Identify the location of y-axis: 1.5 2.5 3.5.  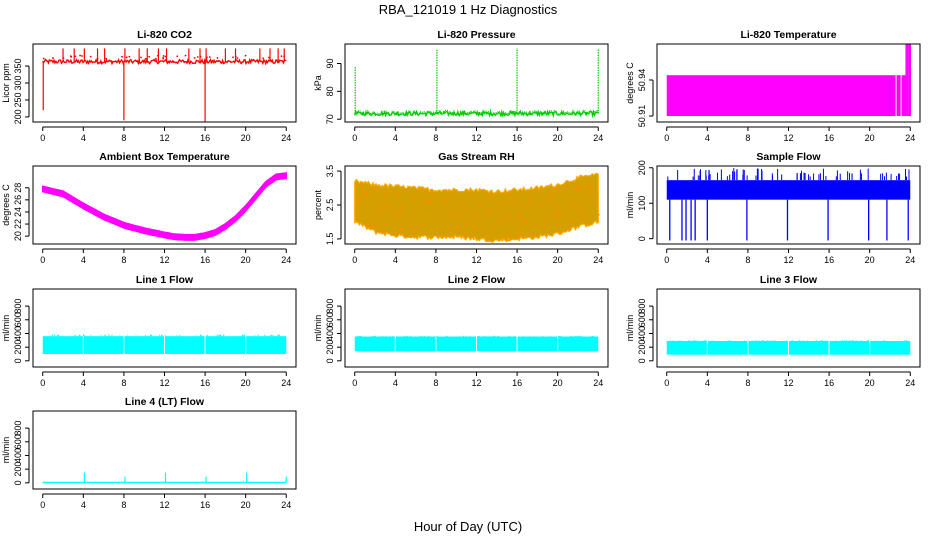
(333, 205).